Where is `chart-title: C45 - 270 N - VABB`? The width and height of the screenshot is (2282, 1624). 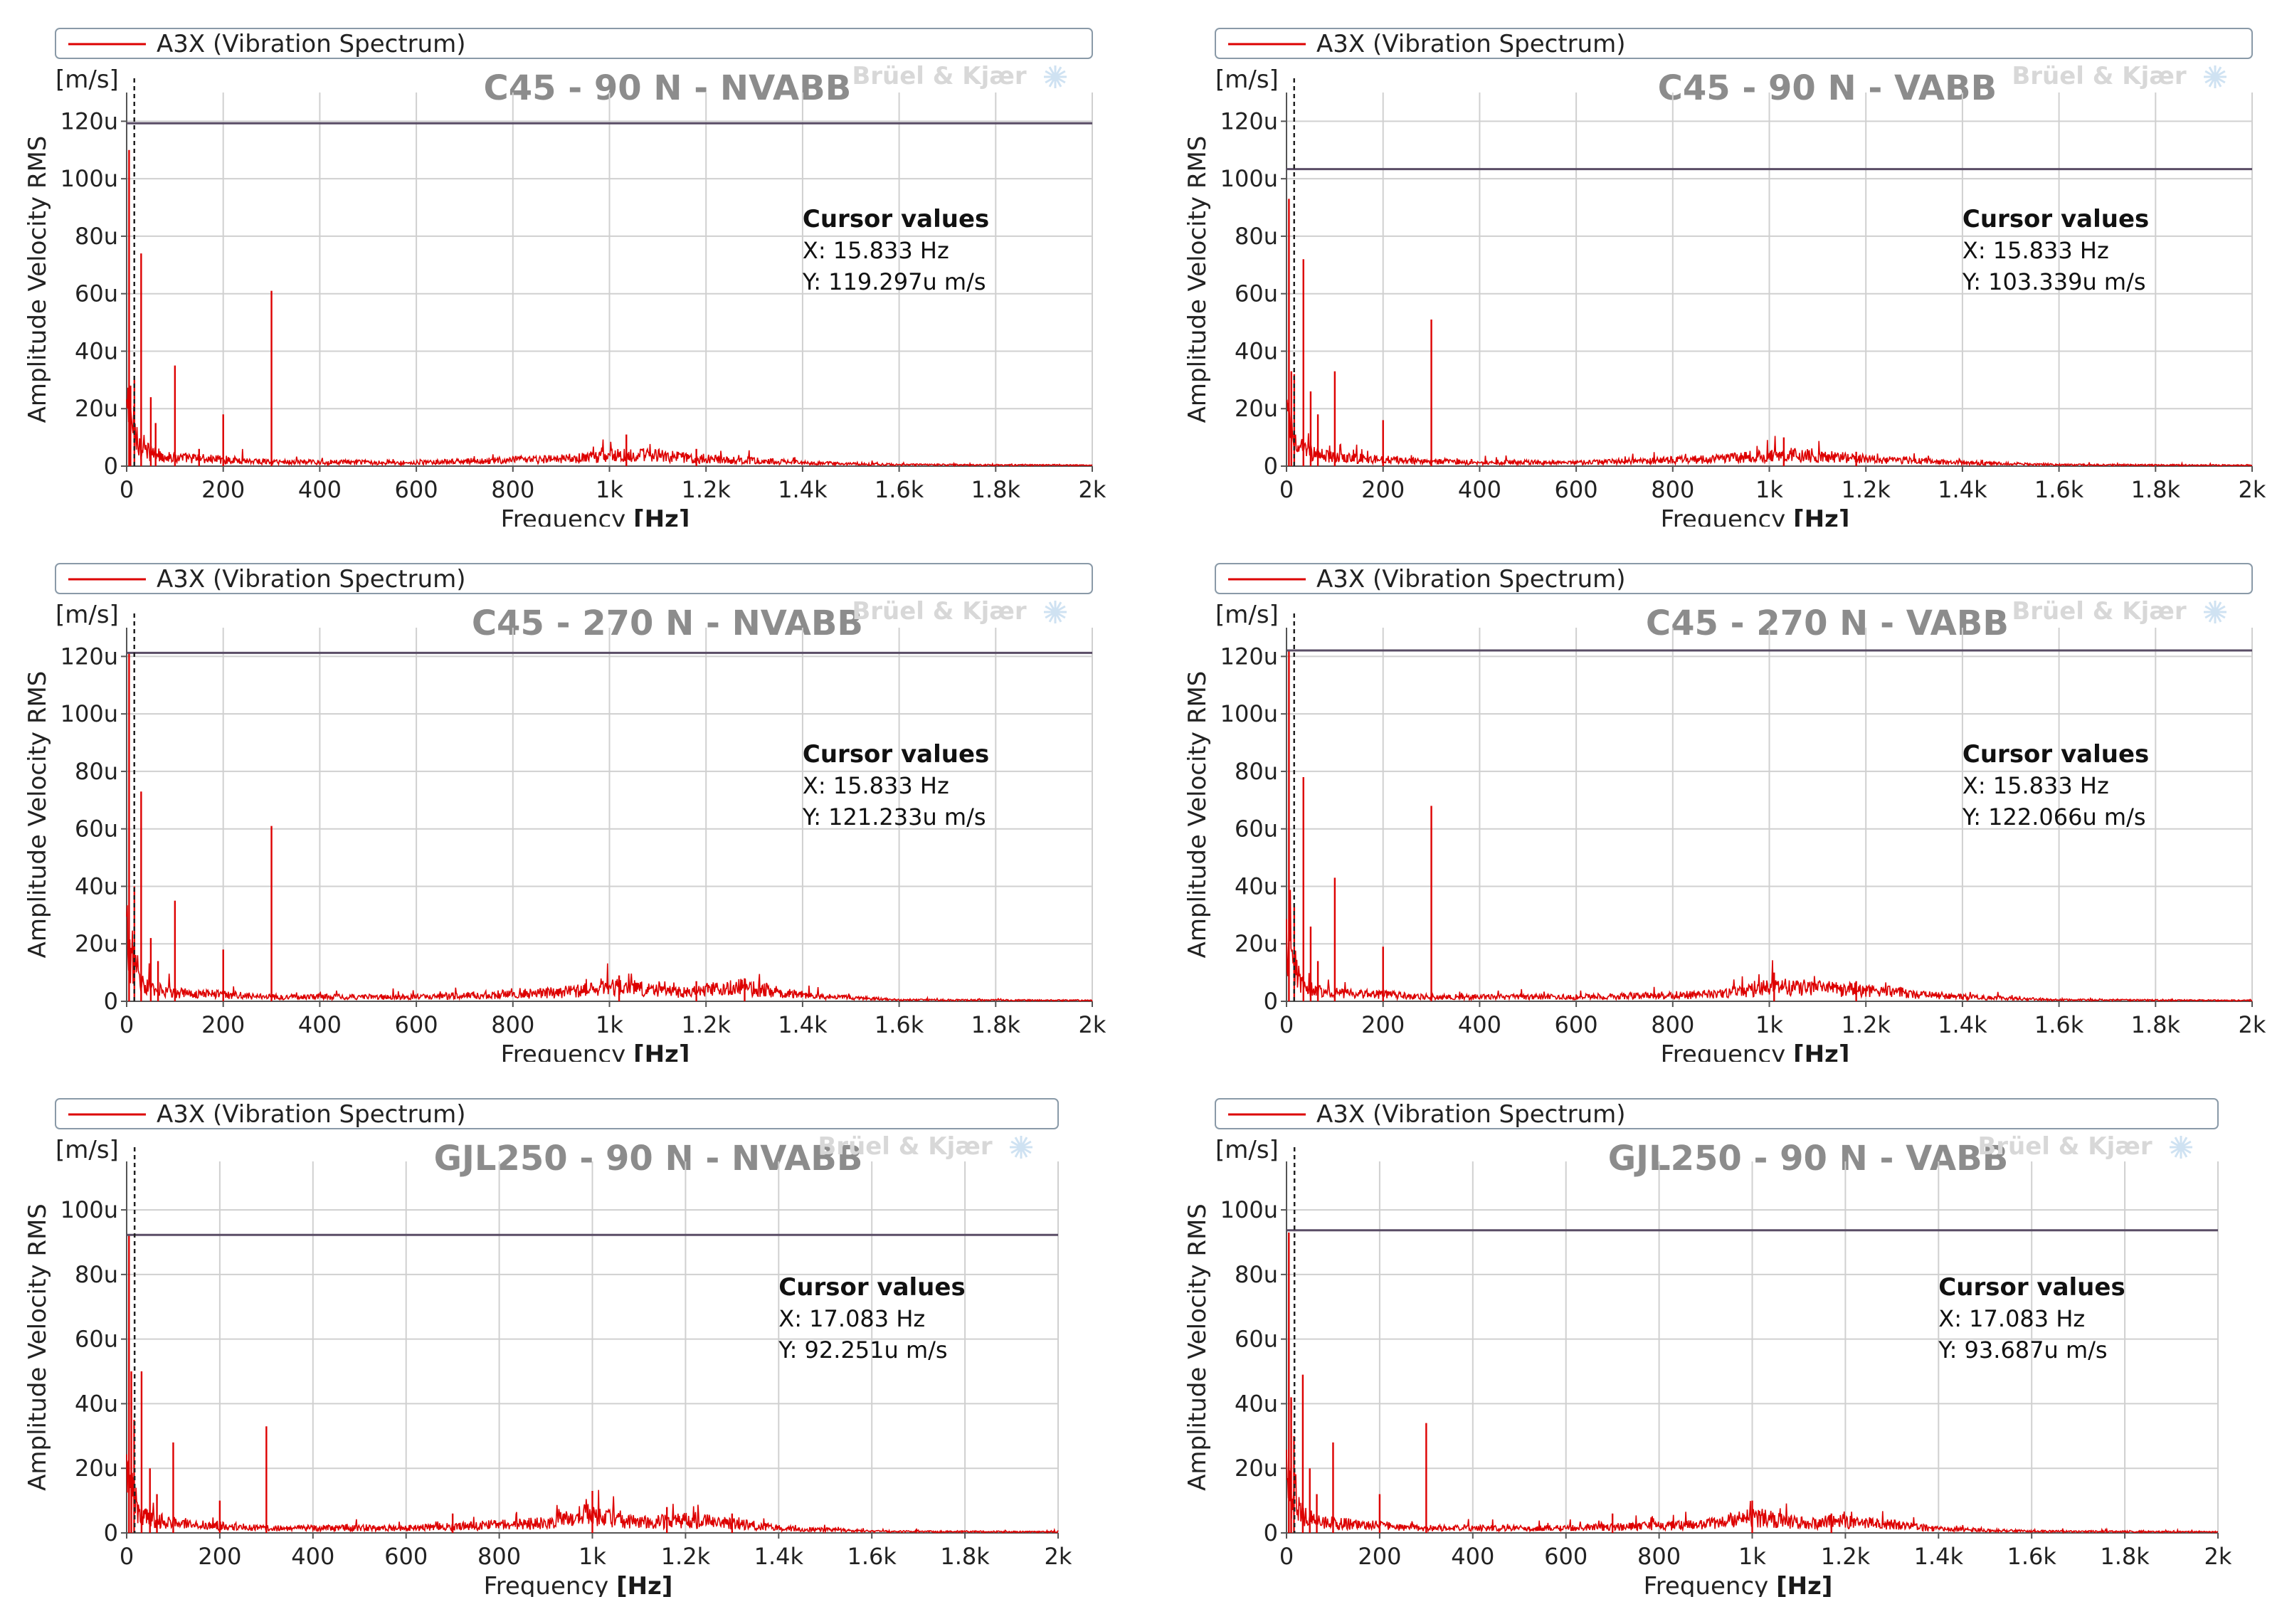 chart-title: C45 - 270 N - VABB is located at coordinates (1828, 623).